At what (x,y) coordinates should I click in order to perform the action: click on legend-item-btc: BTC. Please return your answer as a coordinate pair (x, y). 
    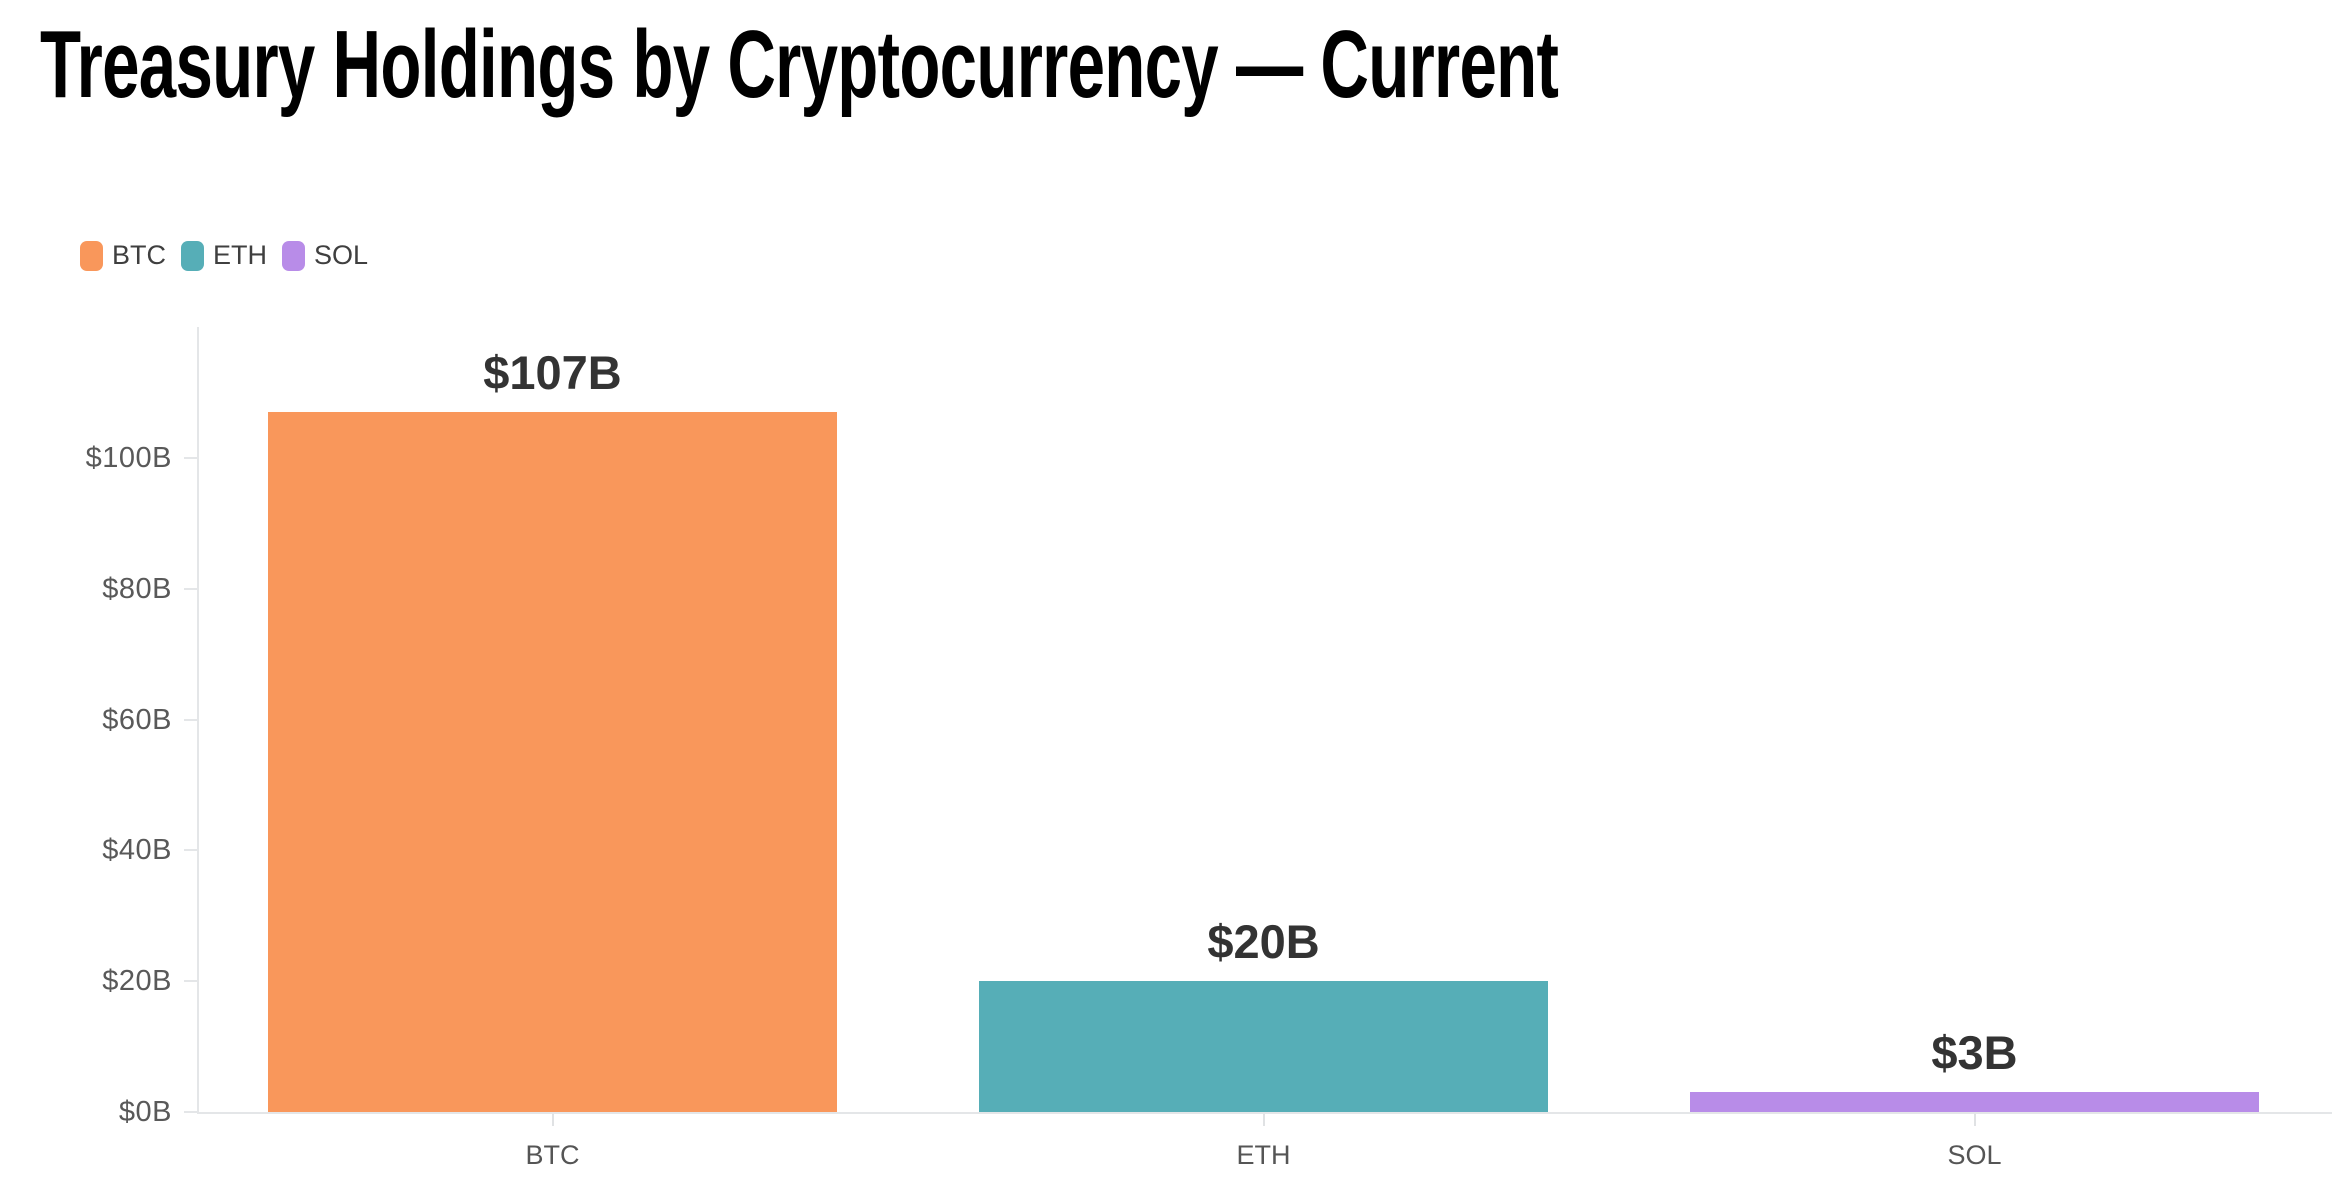
    Looking at the image, I should click on (123, 255).